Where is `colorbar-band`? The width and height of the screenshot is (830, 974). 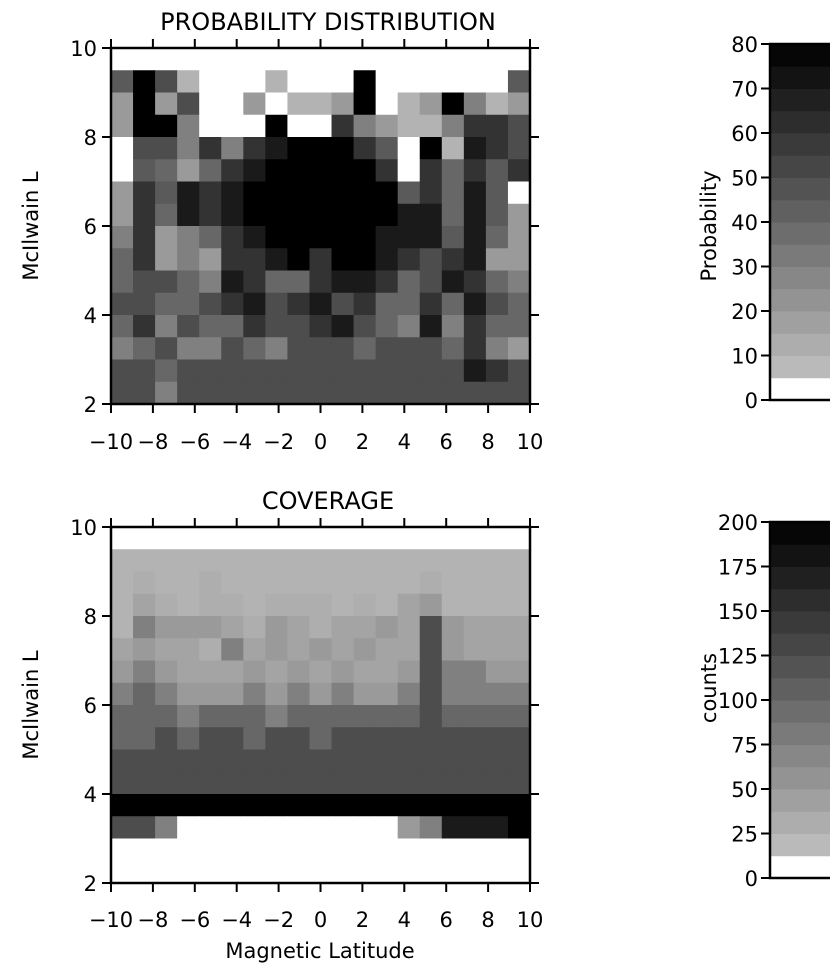 colorbar-band is located at coordinates (800, 300).